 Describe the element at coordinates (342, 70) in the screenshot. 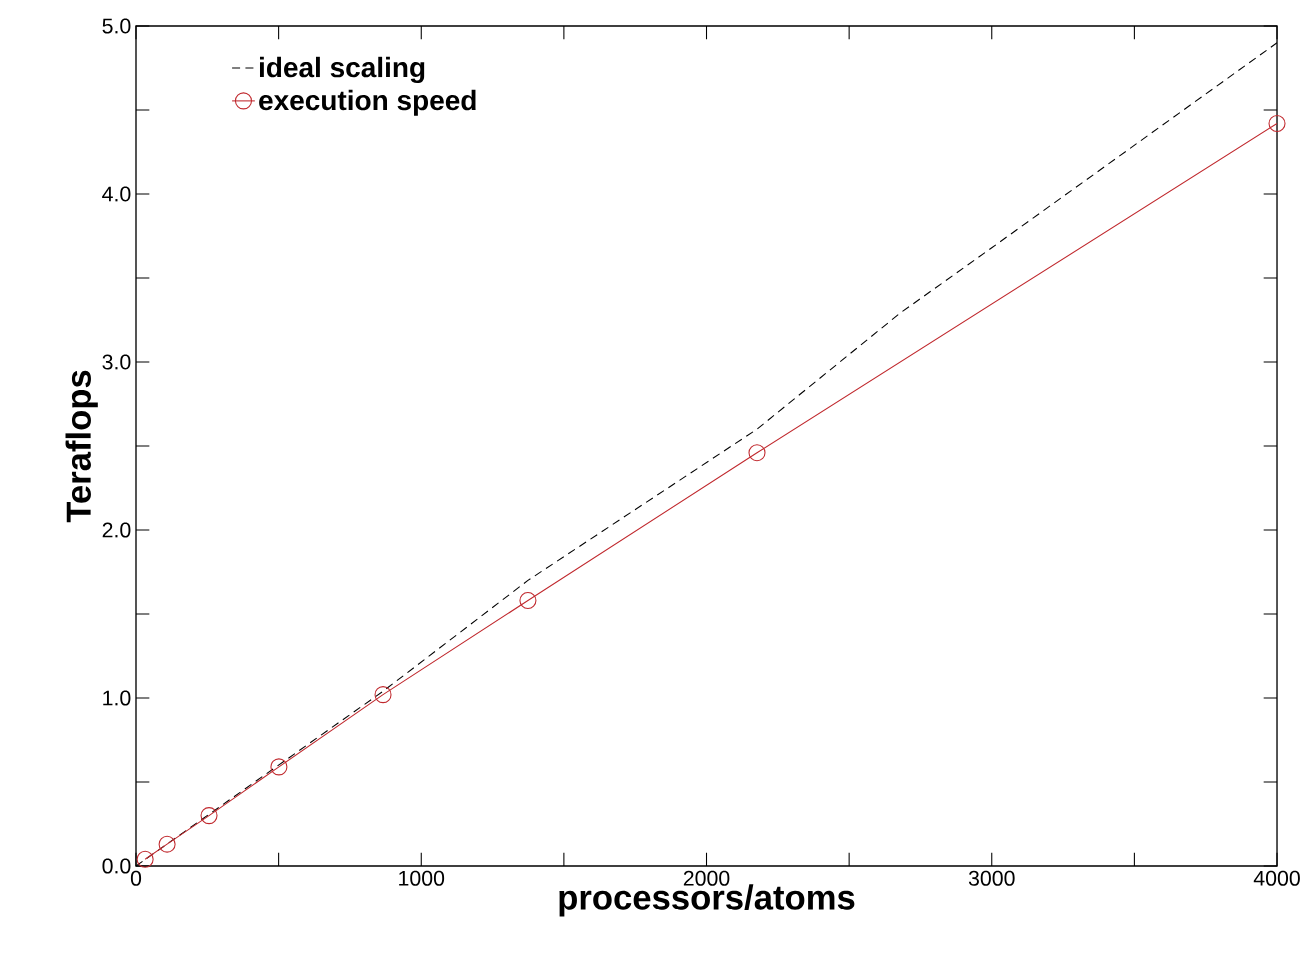

I see `legend-label: ideal scaling` at that location.